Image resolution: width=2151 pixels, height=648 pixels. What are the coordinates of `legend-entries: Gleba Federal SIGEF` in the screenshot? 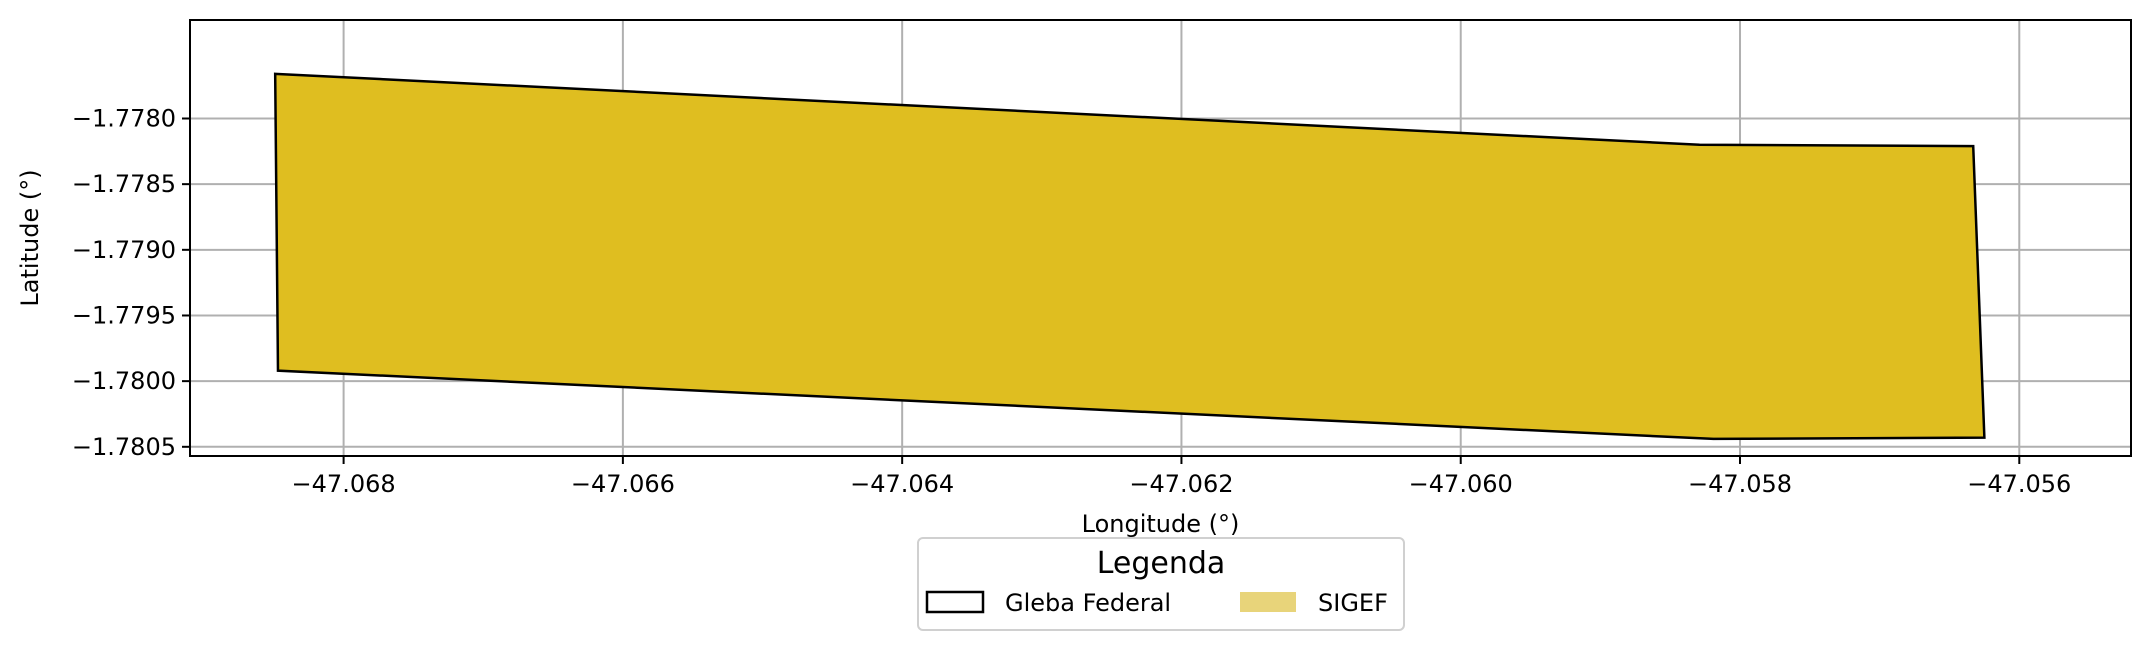 It's located at (1156, 603).